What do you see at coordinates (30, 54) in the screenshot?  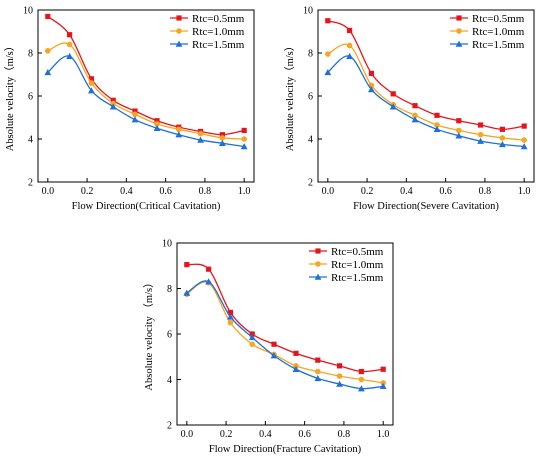 I see `y-tick-label: 8` at bounding box center [30, 54].